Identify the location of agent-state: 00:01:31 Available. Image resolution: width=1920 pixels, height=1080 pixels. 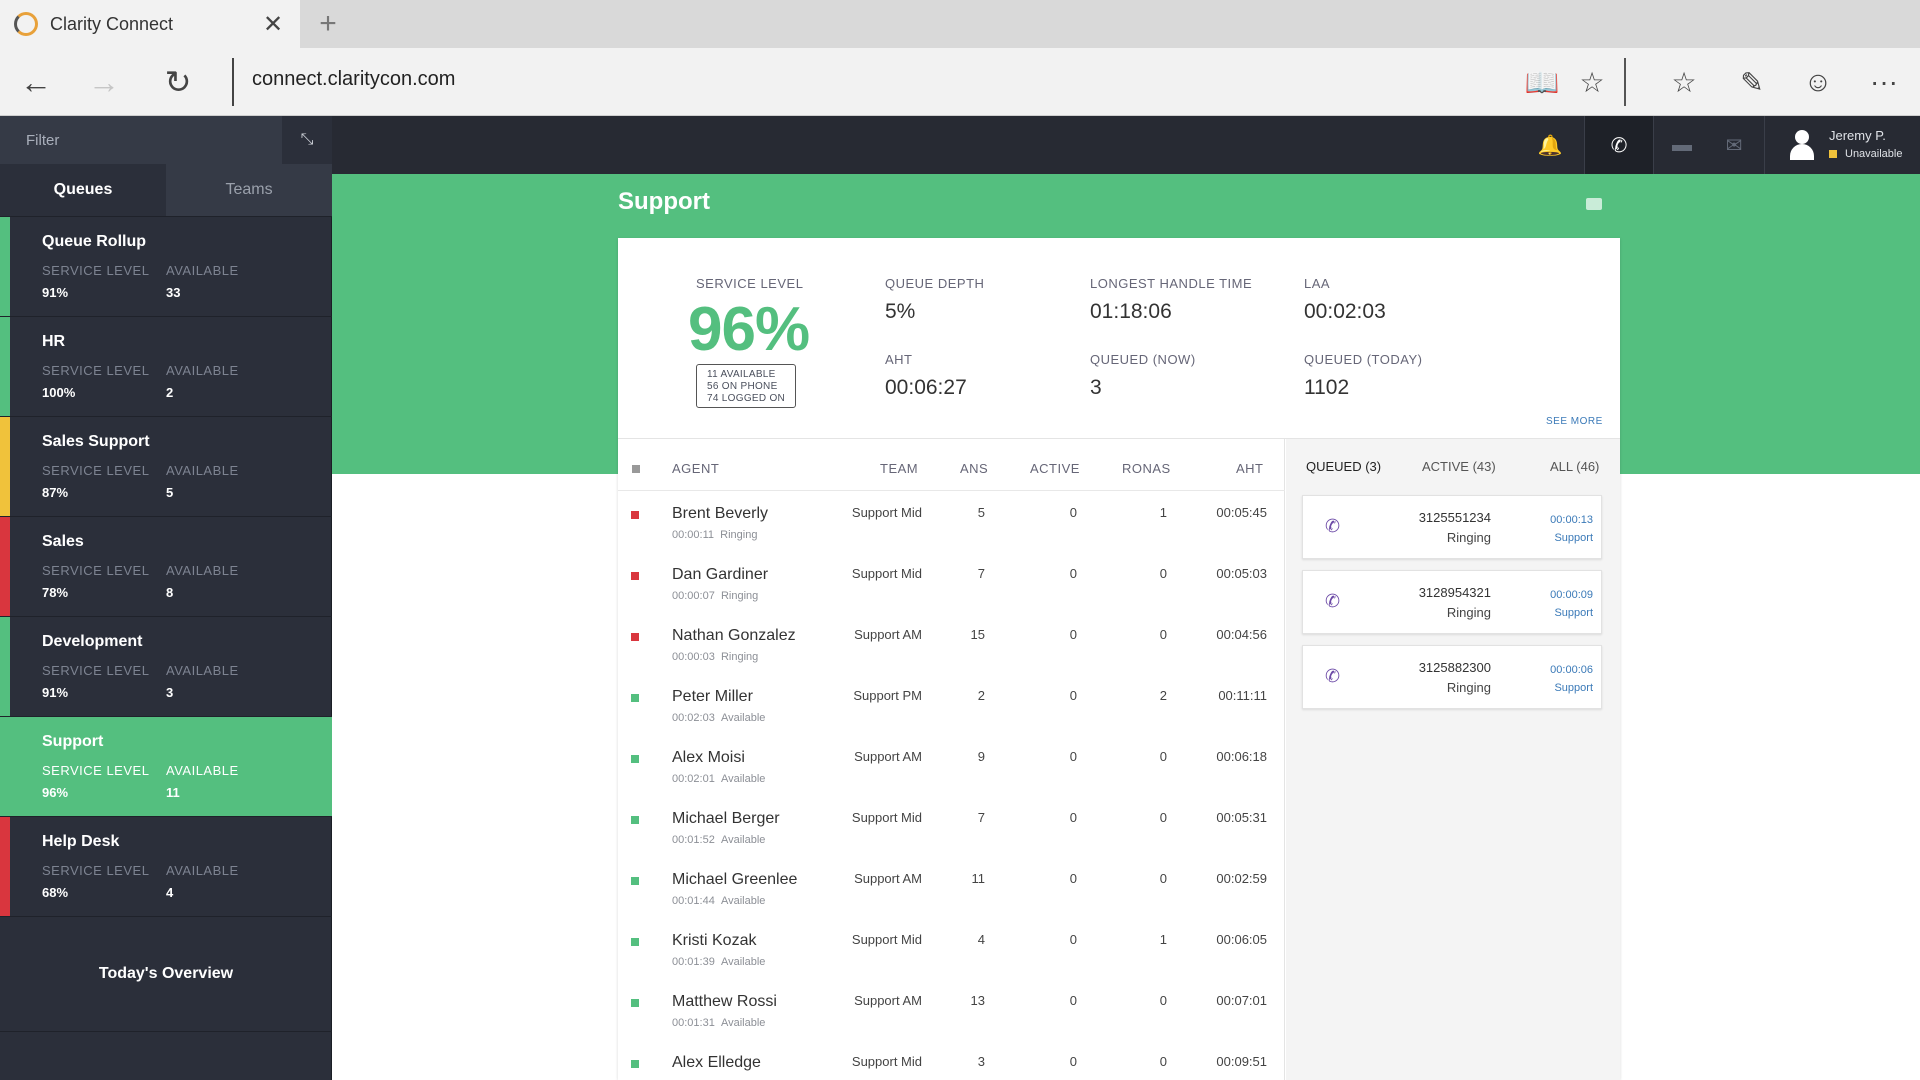
(719, 1023).